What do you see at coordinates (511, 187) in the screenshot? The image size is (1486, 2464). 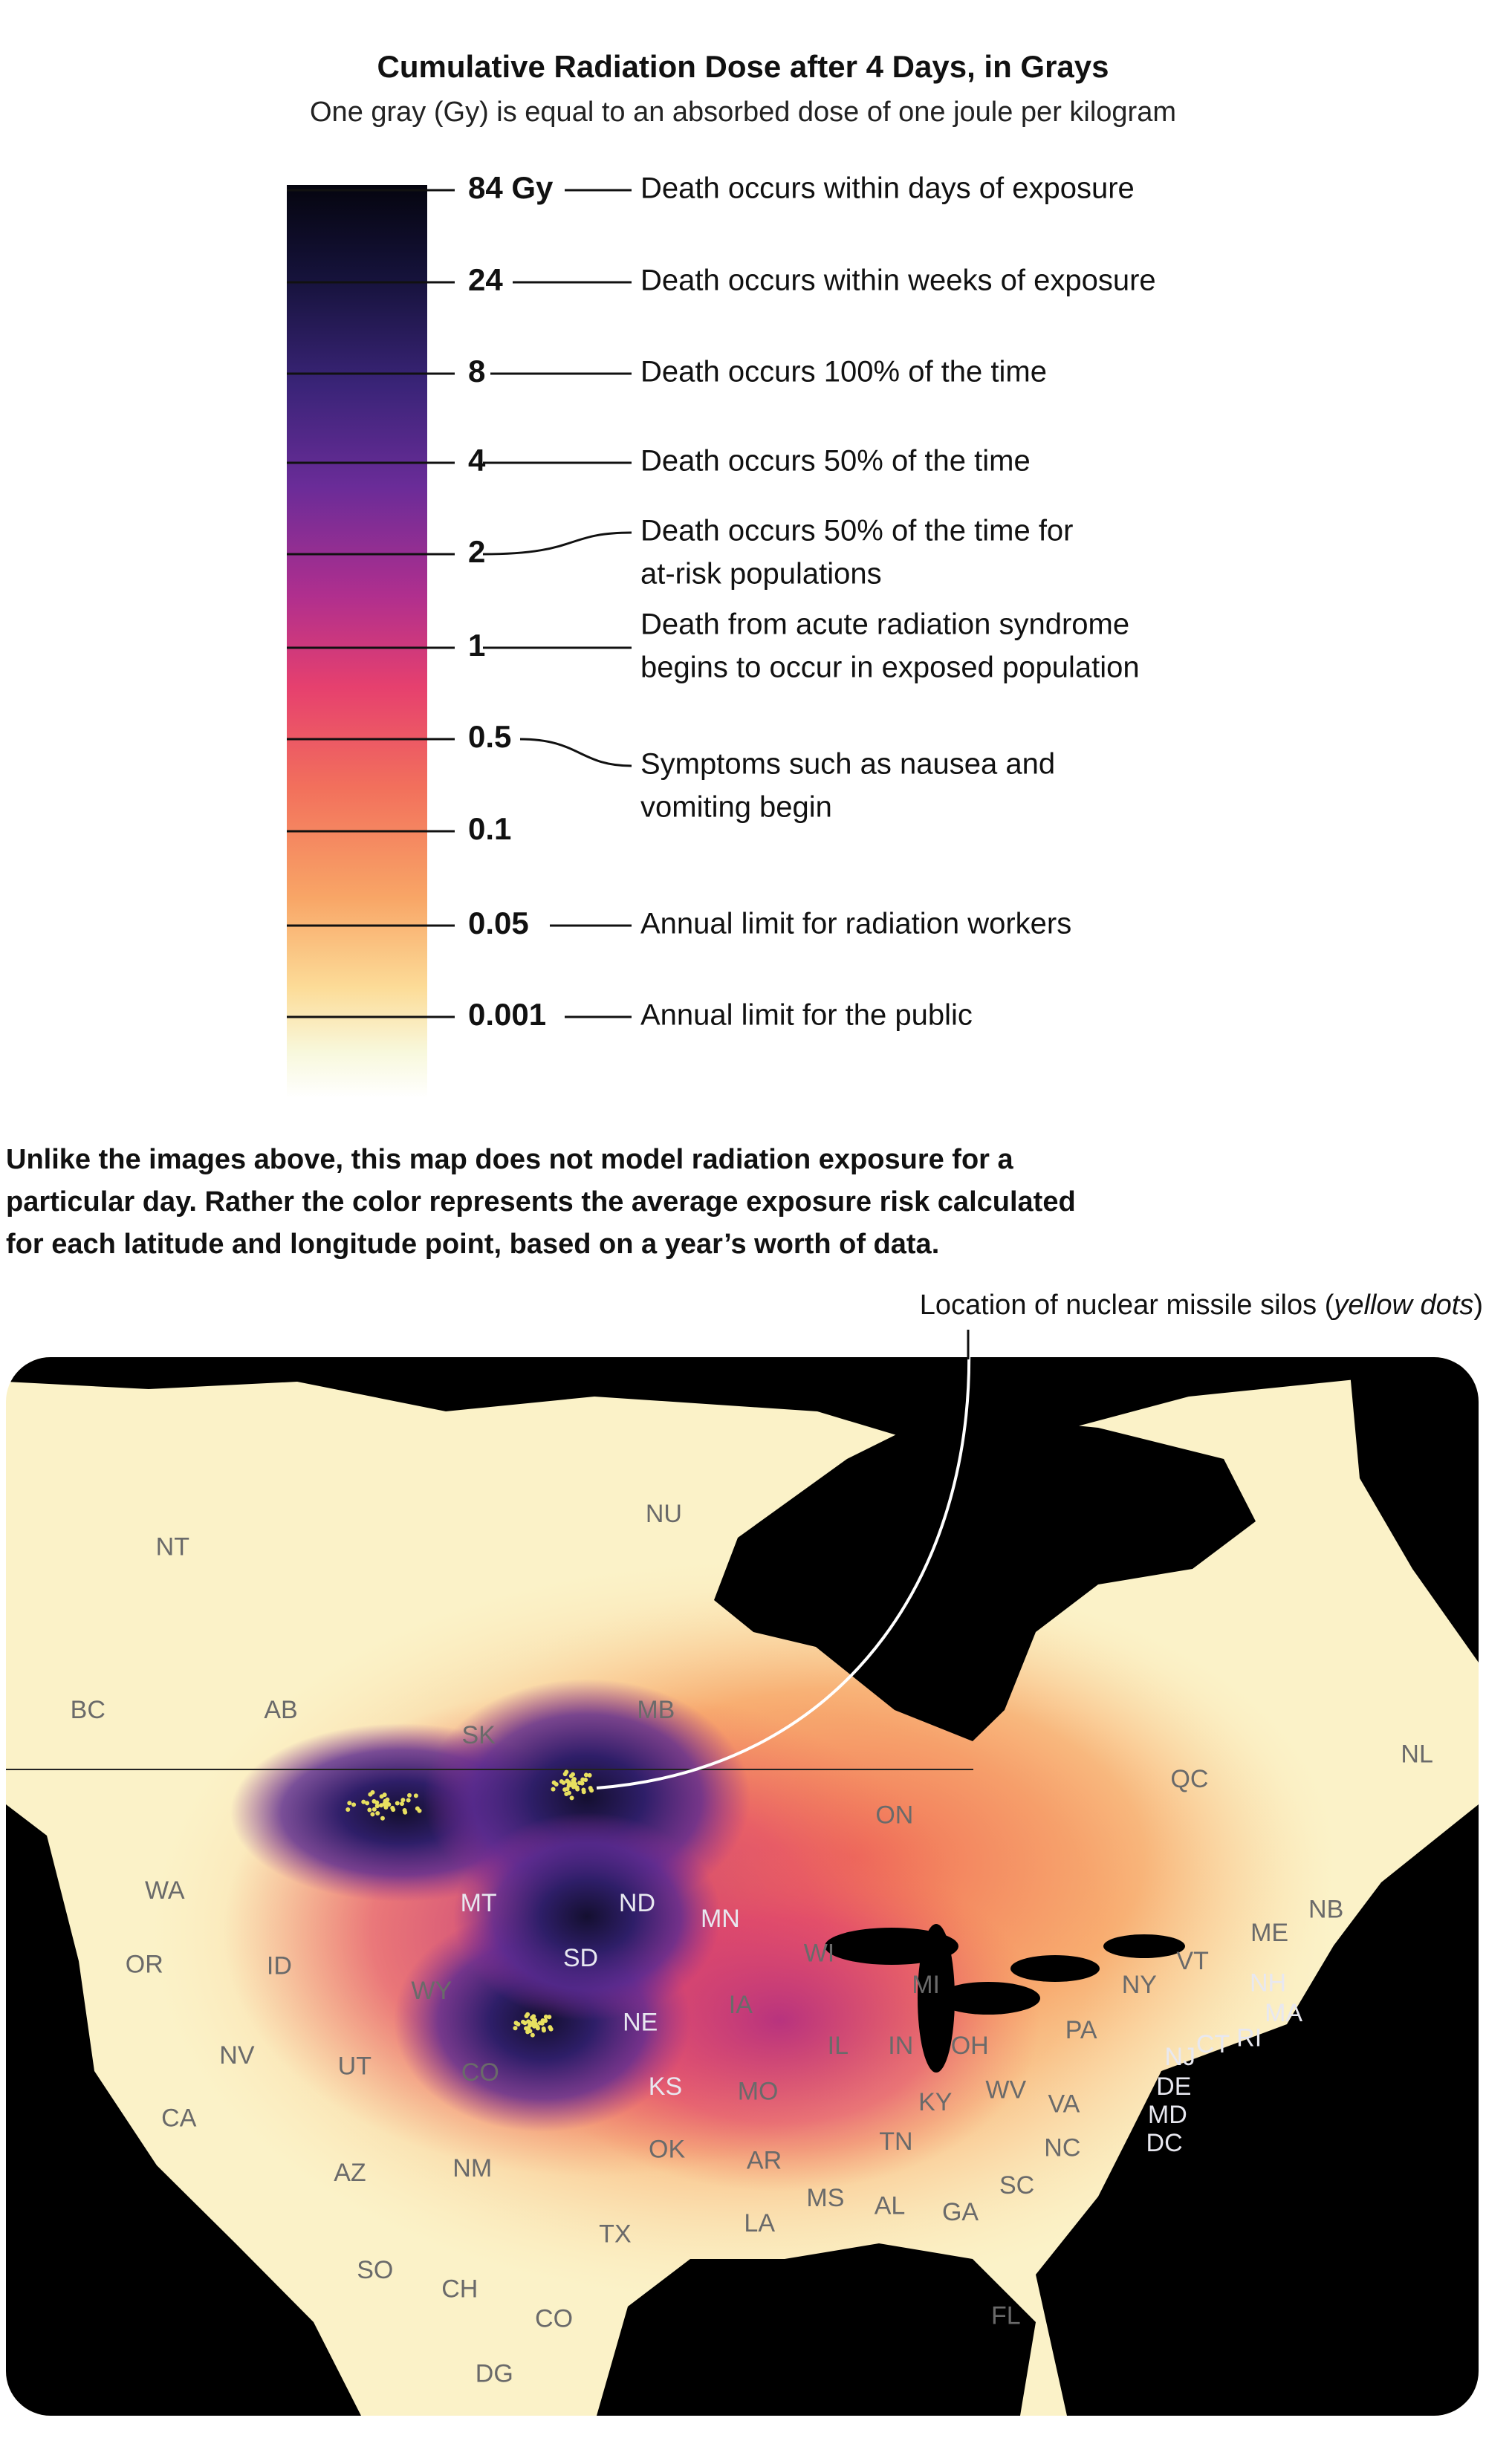 I see `tick-label: 84 Gy` at bounding box center [511, 187].